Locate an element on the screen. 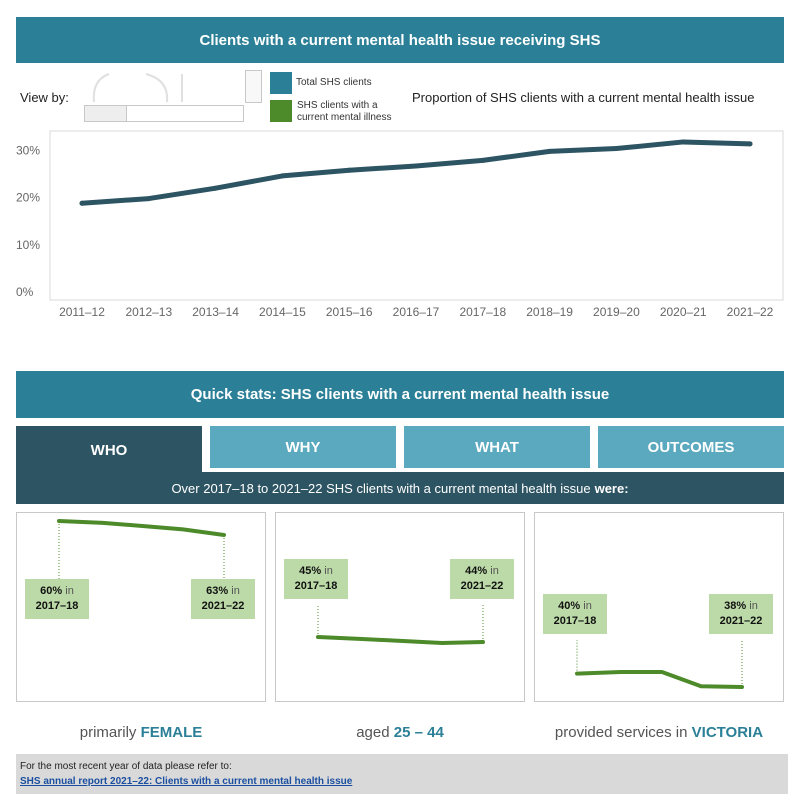 This screenshot has height=800, width=800. callout-start: 60% in 2017–18 is located at coordinates (57, 599).